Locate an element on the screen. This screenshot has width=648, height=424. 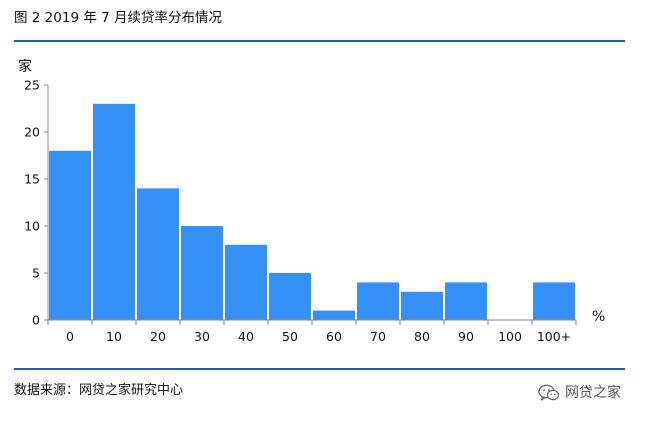
x-tick-label: 50 is located at coordinates (290, 336).